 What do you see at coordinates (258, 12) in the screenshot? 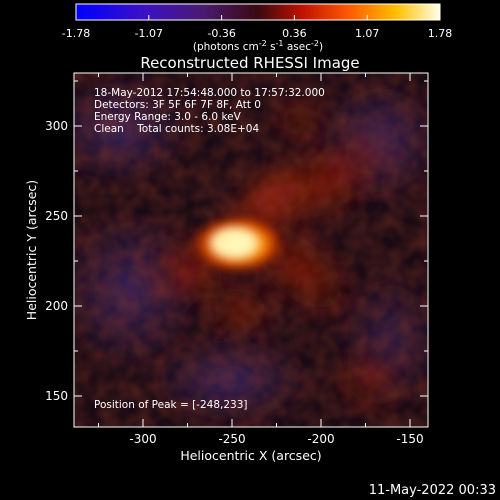
I see `colorbar-gradient` at bounding box center [258, 12].